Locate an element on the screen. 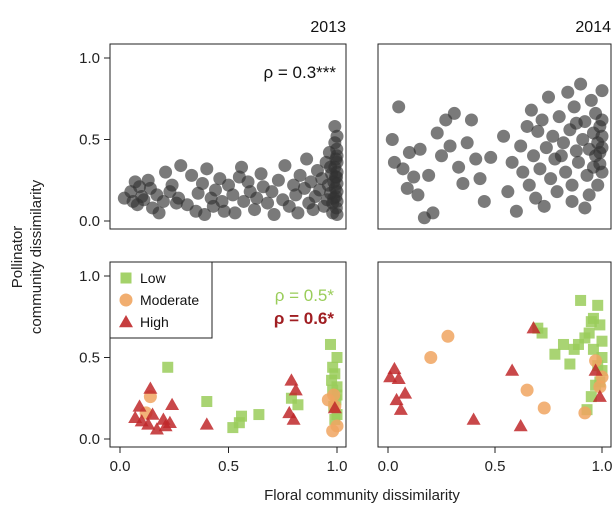 The height and width of the screenshot is (513, 616). series-all is located at coordinates (230, 170).